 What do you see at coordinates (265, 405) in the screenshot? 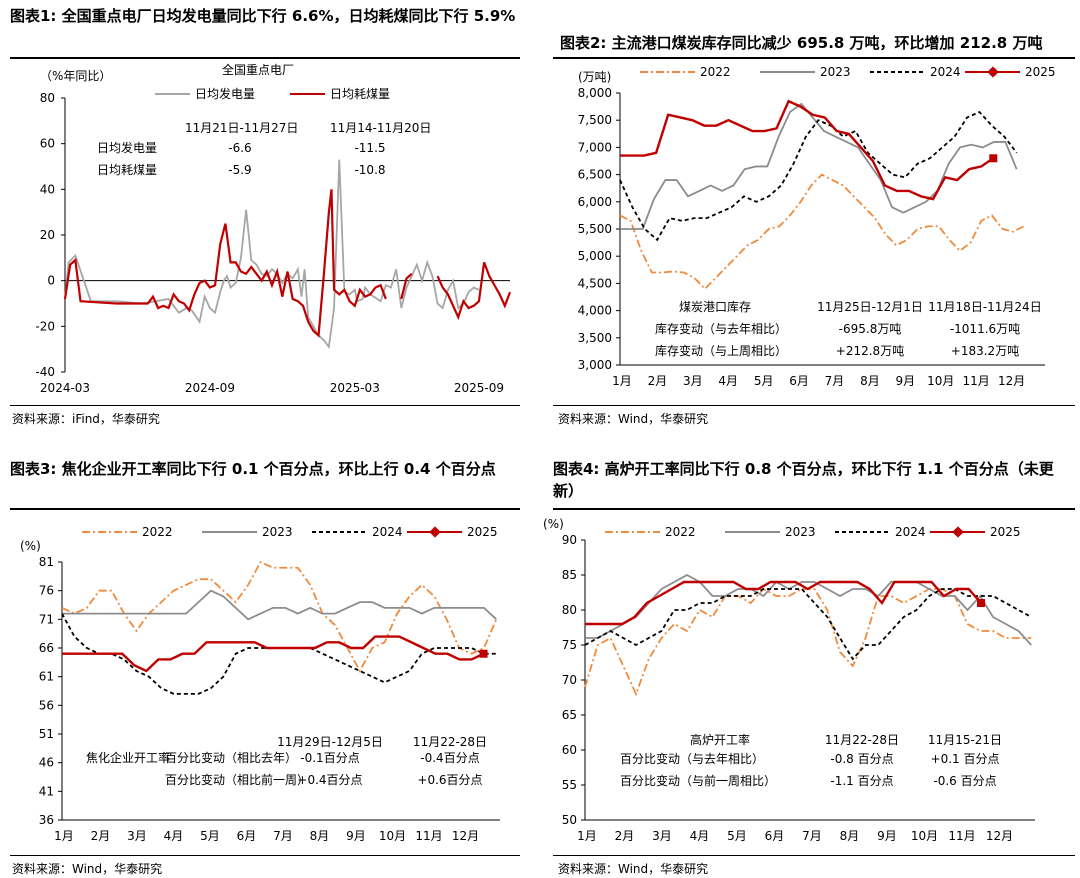
I see `chart1-bottom-rule` at bounding box center [265, 405].